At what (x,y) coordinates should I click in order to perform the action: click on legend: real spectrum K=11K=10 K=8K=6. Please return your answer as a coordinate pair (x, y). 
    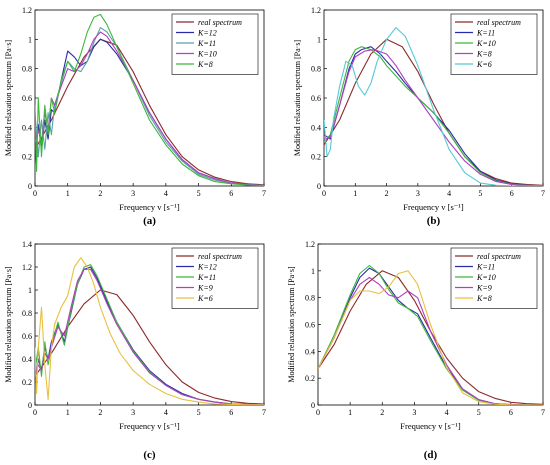
    Looking at the image, I should click on (494, 44).